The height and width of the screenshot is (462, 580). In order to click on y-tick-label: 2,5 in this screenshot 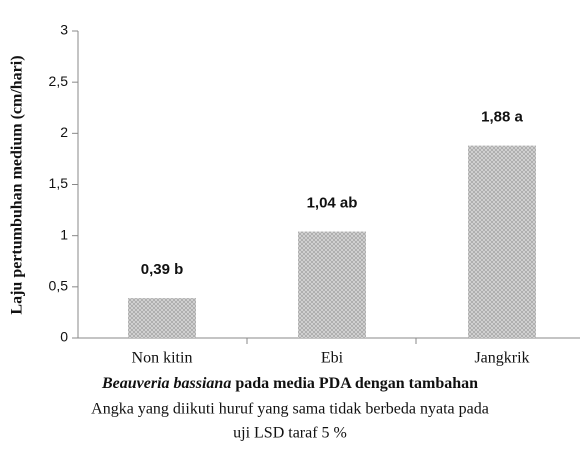, I will do `click(59, 81)`.